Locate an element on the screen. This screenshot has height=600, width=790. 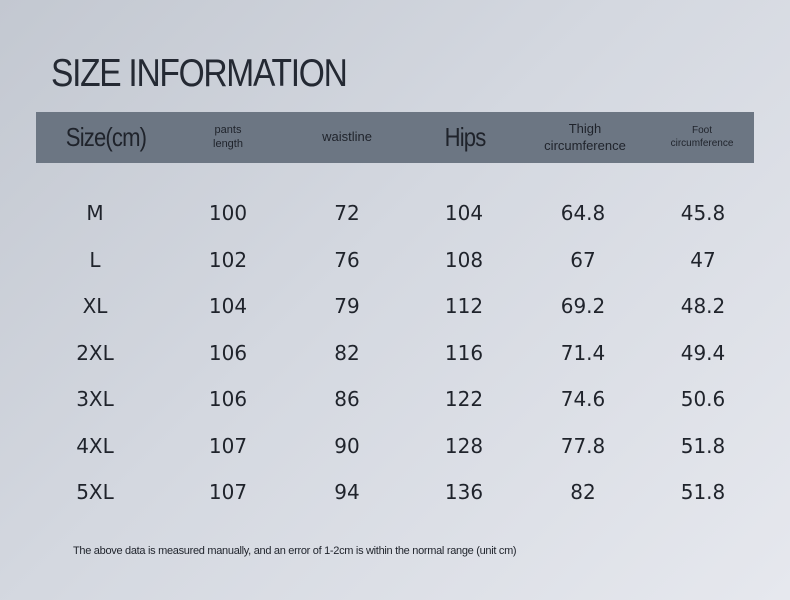
cell-thigh: 82 is located at coordinates (583, 492).